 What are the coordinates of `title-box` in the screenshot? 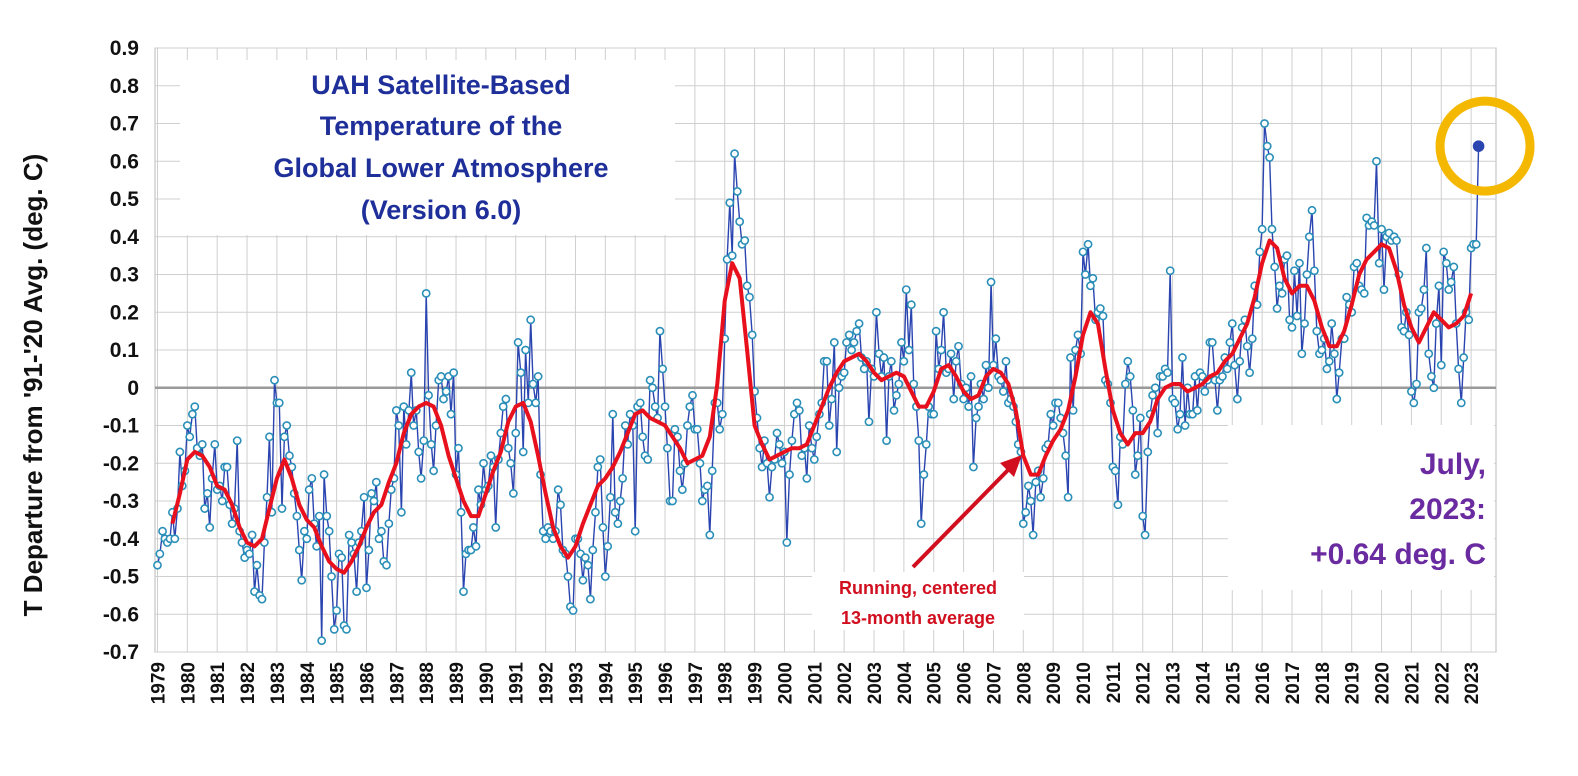 It's located at (427, 147).